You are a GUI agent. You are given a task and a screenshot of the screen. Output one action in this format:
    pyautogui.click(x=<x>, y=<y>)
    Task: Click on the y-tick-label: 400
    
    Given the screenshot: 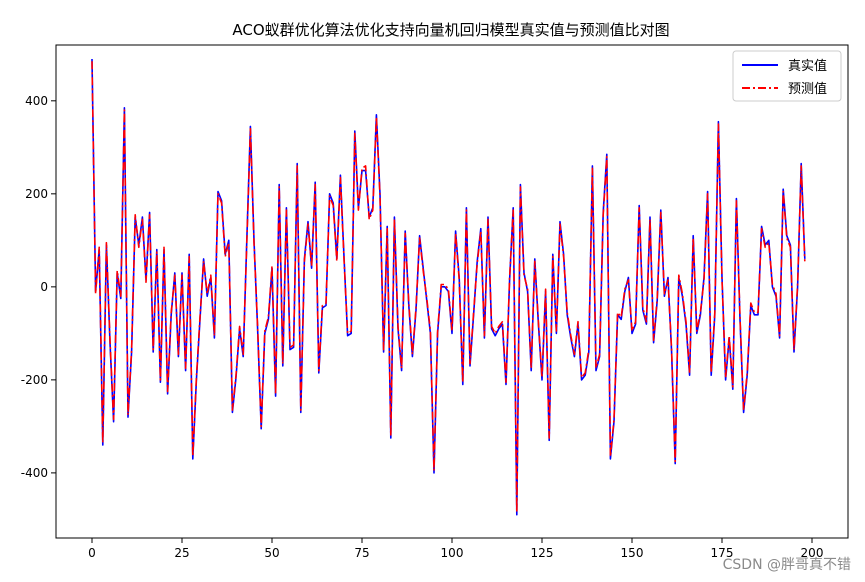 What is the action you would take?
    pyautogui.click(x=36, y=101)
    